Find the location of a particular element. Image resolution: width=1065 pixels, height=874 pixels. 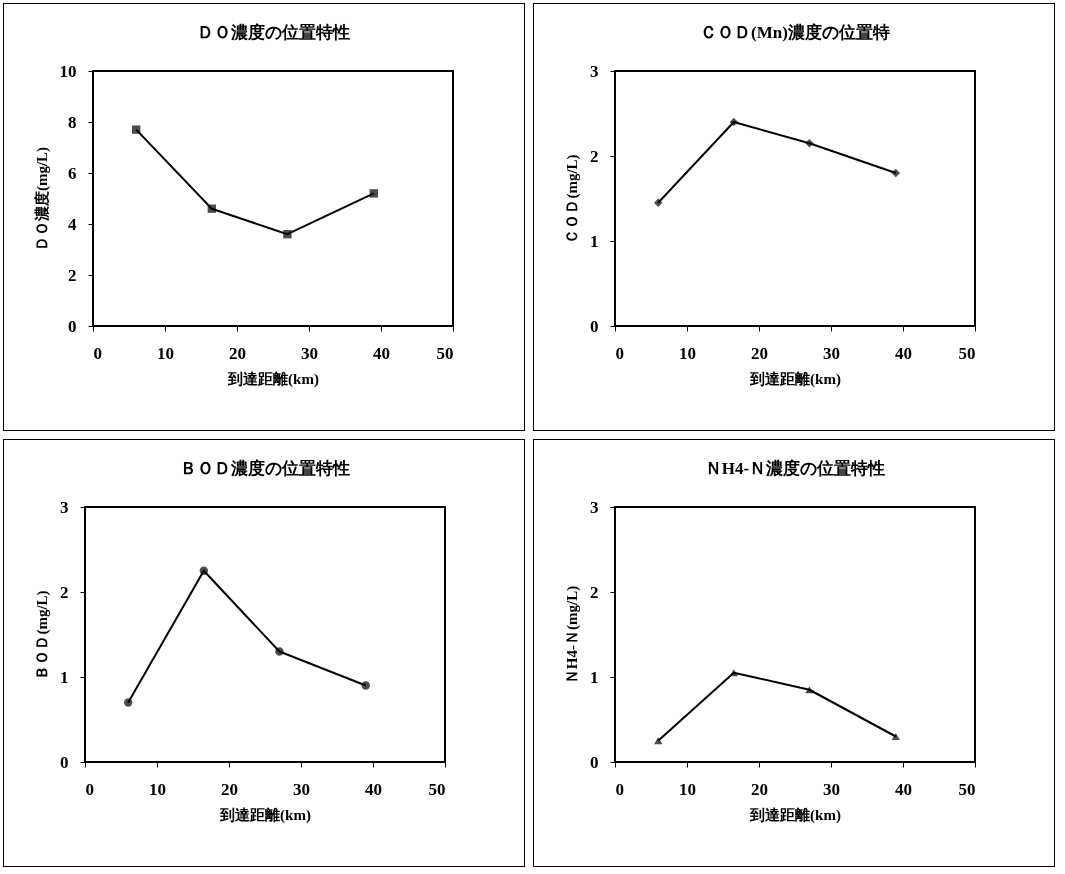

y-tick-label: 10 is located at coordinates (68, 71).